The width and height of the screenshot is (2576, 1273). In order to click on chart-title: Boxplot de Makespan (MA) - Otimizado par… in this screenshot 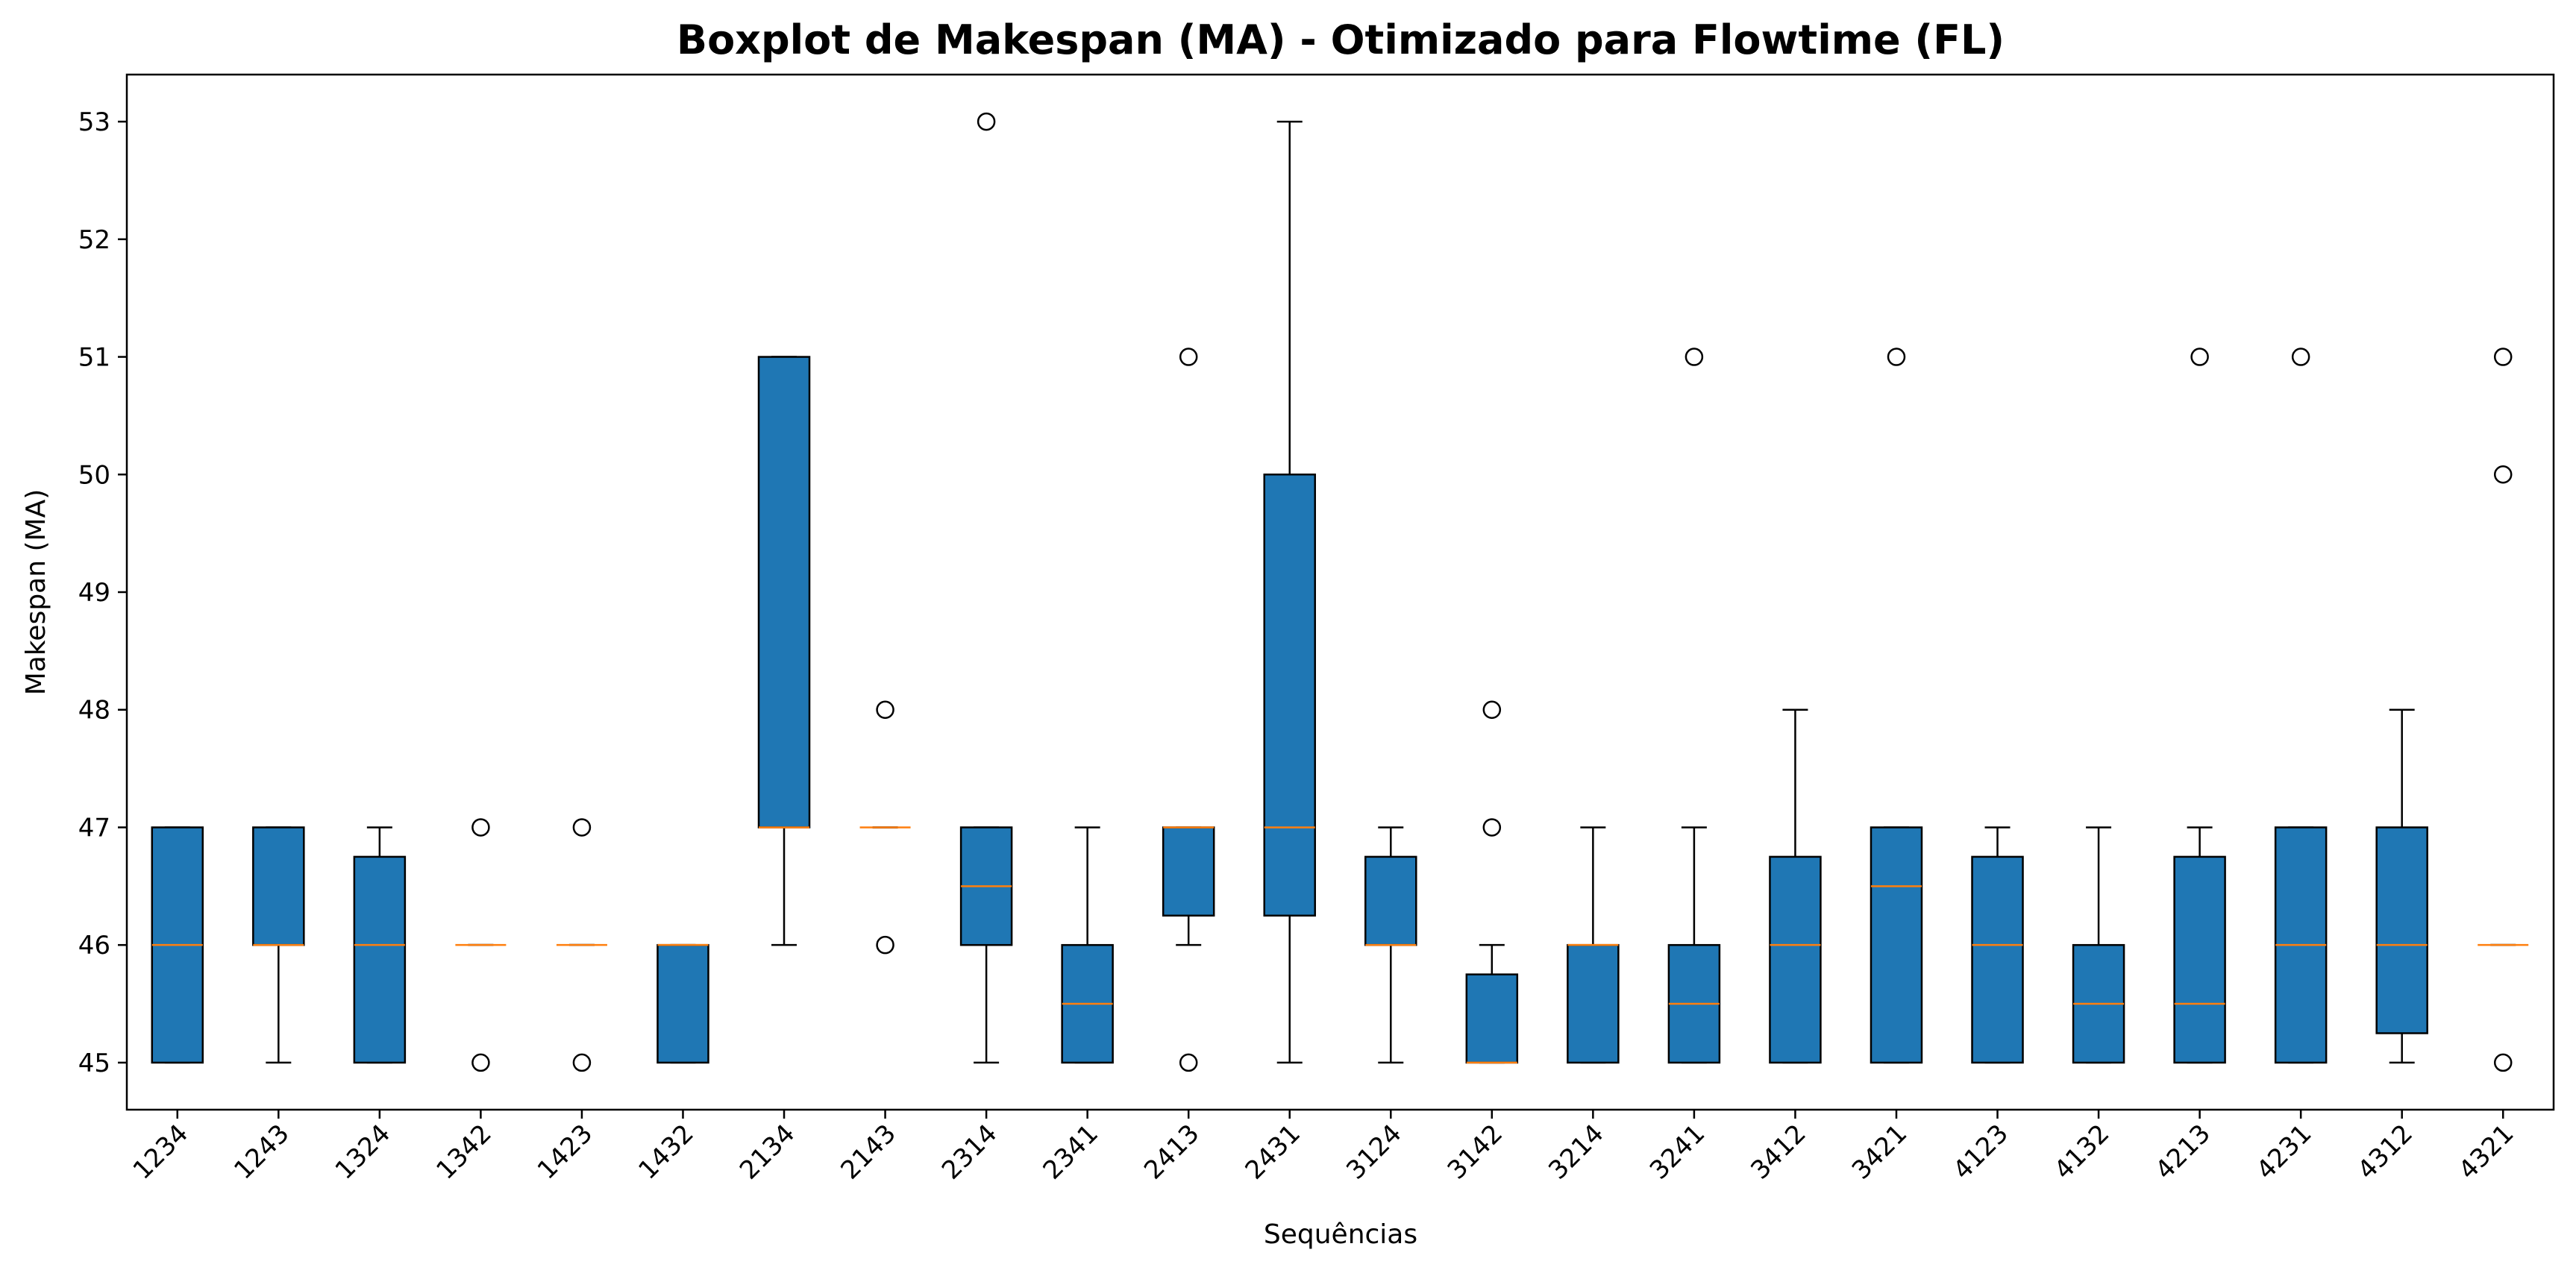, I will do `click(1341, 39)`.